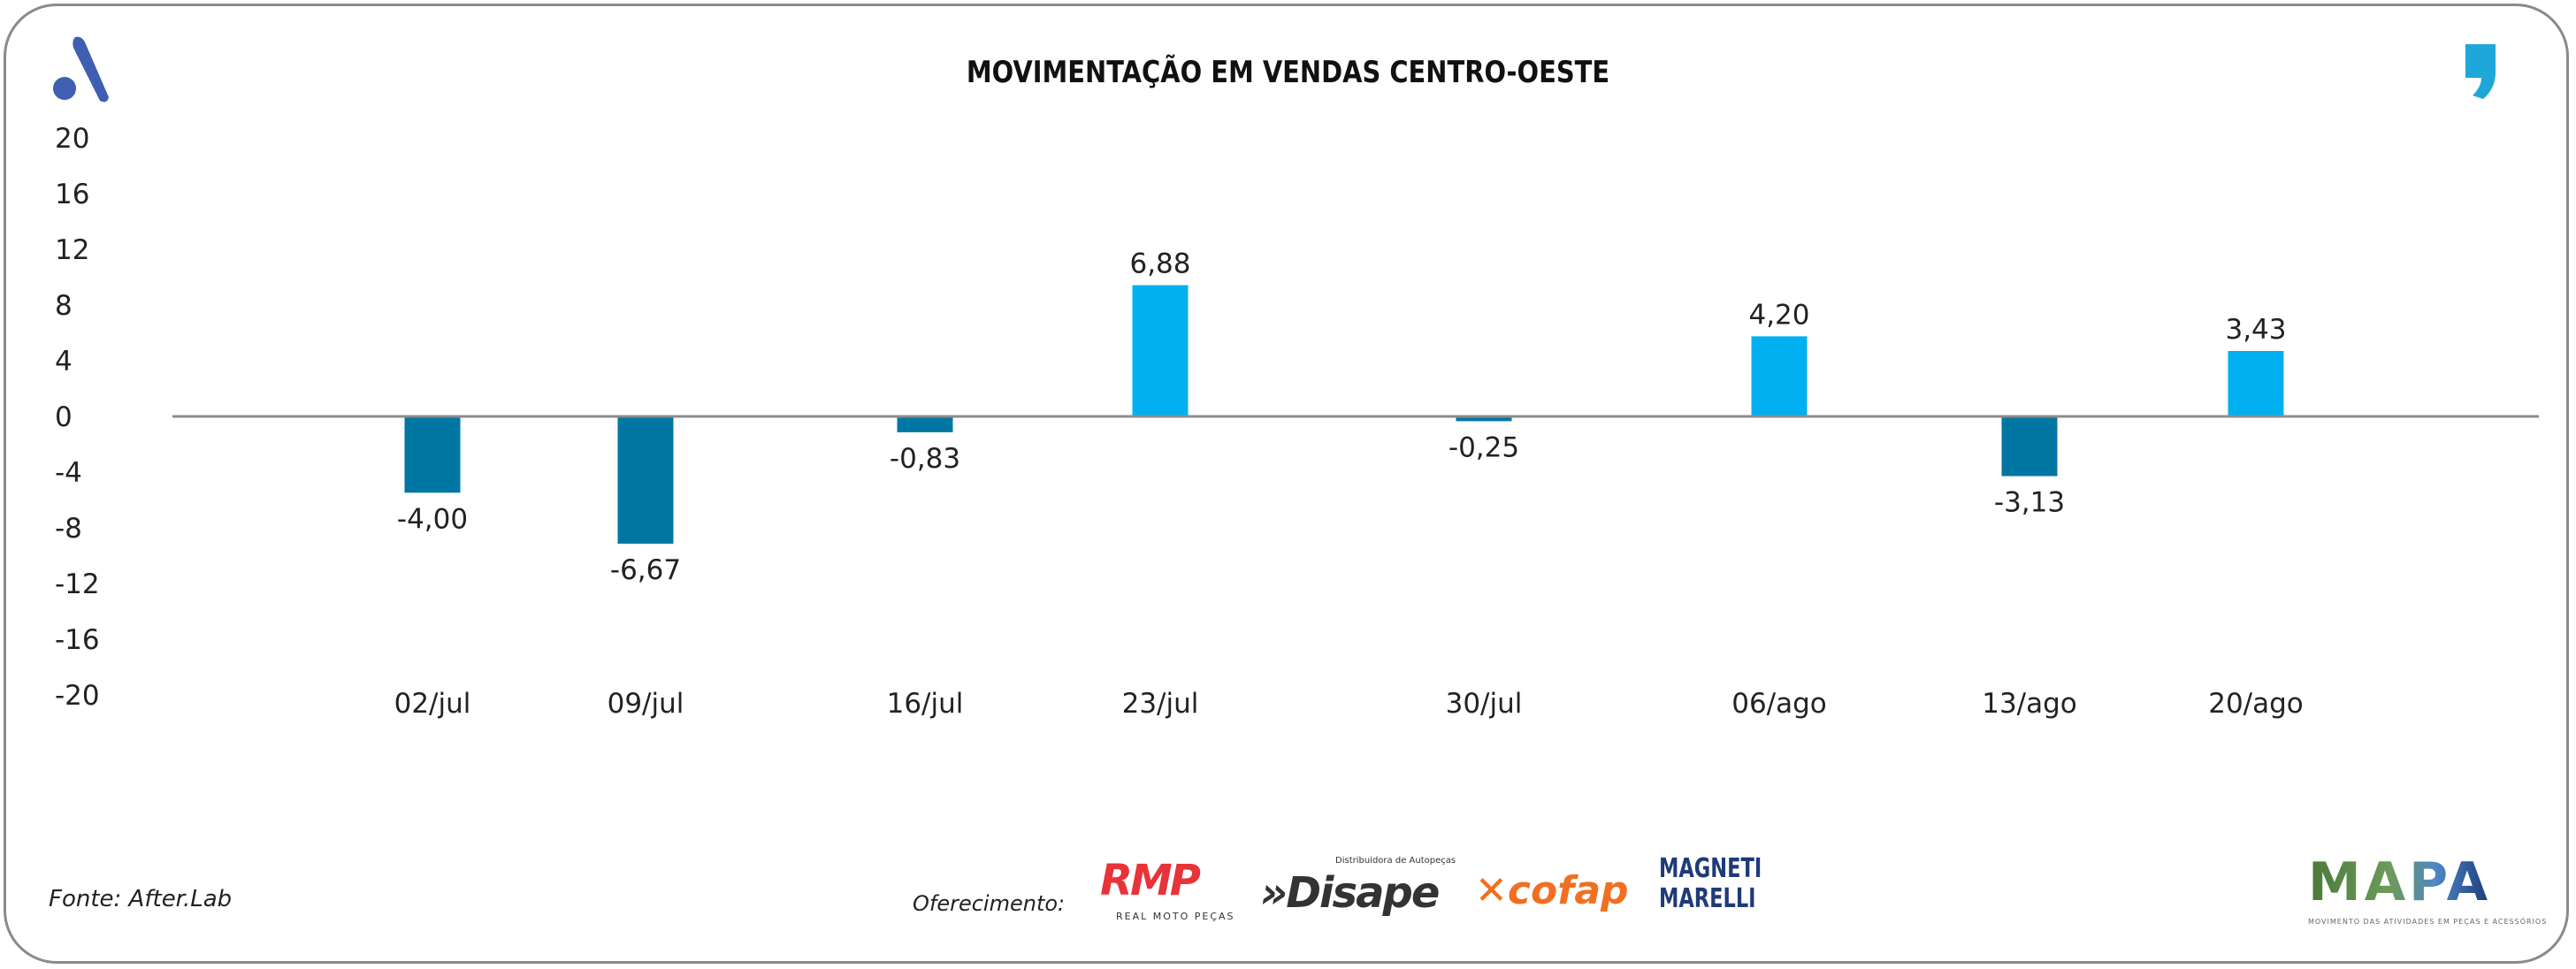  Describe the element at coordinates (72, 139) in the screenshot. I see `y-tick-label: 20` at that location.